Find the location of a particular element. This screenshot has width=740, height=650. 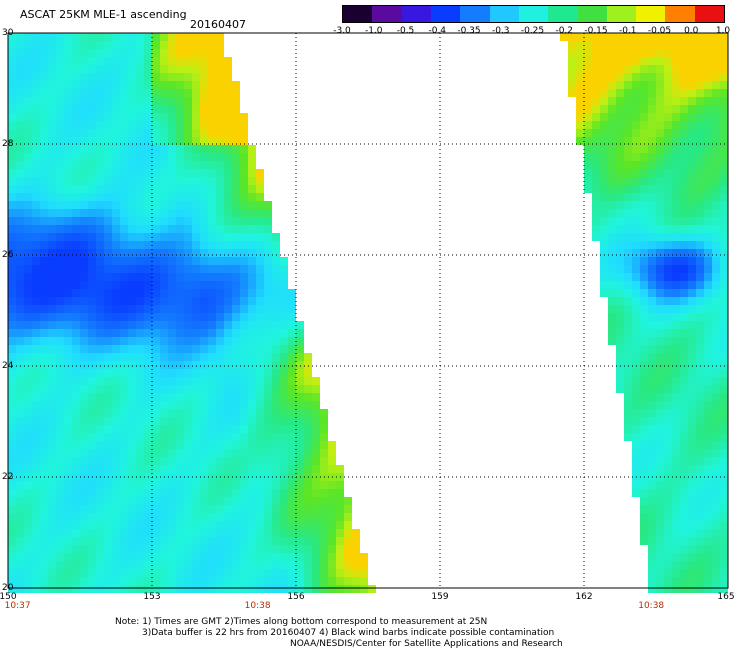

longitude-label: 150 is located at coordinates (8, 597).